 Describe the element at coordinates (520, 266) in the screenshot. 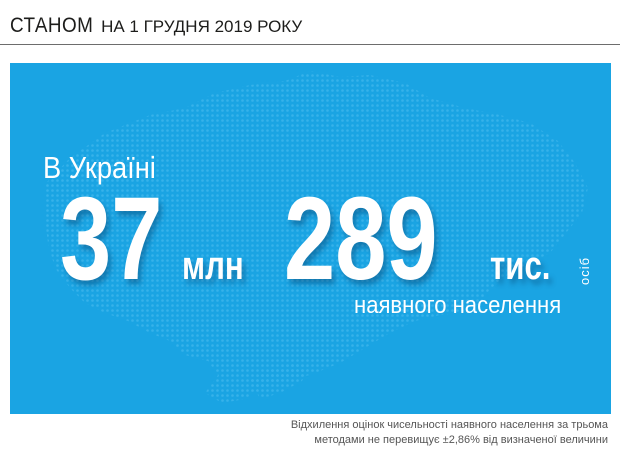

I see `thousands-unit: тис.` at that location.